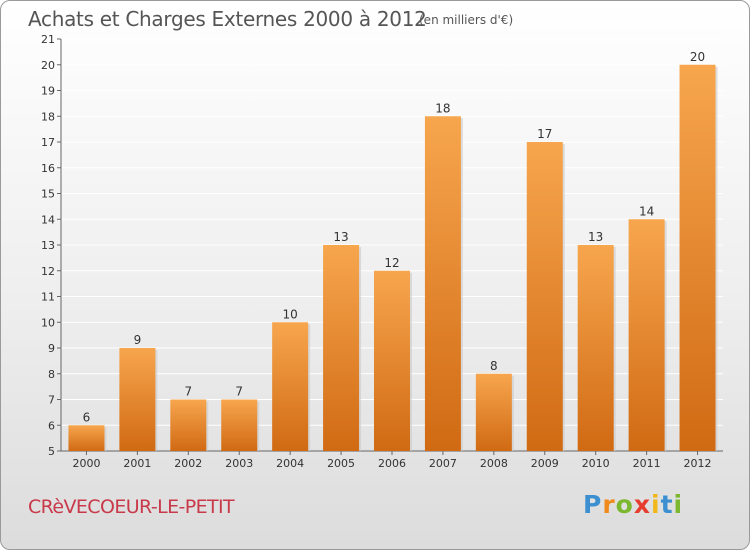  What do you see at coordinates (698, 463) in the screenshot?
I see `x-tick-label: 2012` at bounding box center [698, 463].